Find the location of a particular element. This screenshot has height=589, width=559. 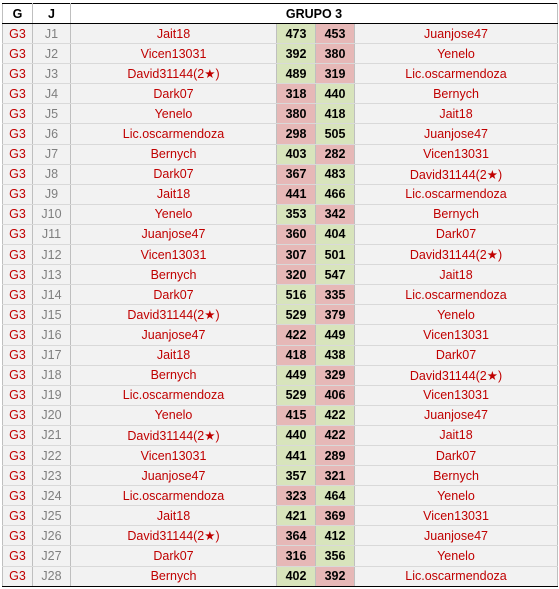

table-row: G3 J7 Bernych 403 282 Vicen13031 is located at coordinates (280, 154).